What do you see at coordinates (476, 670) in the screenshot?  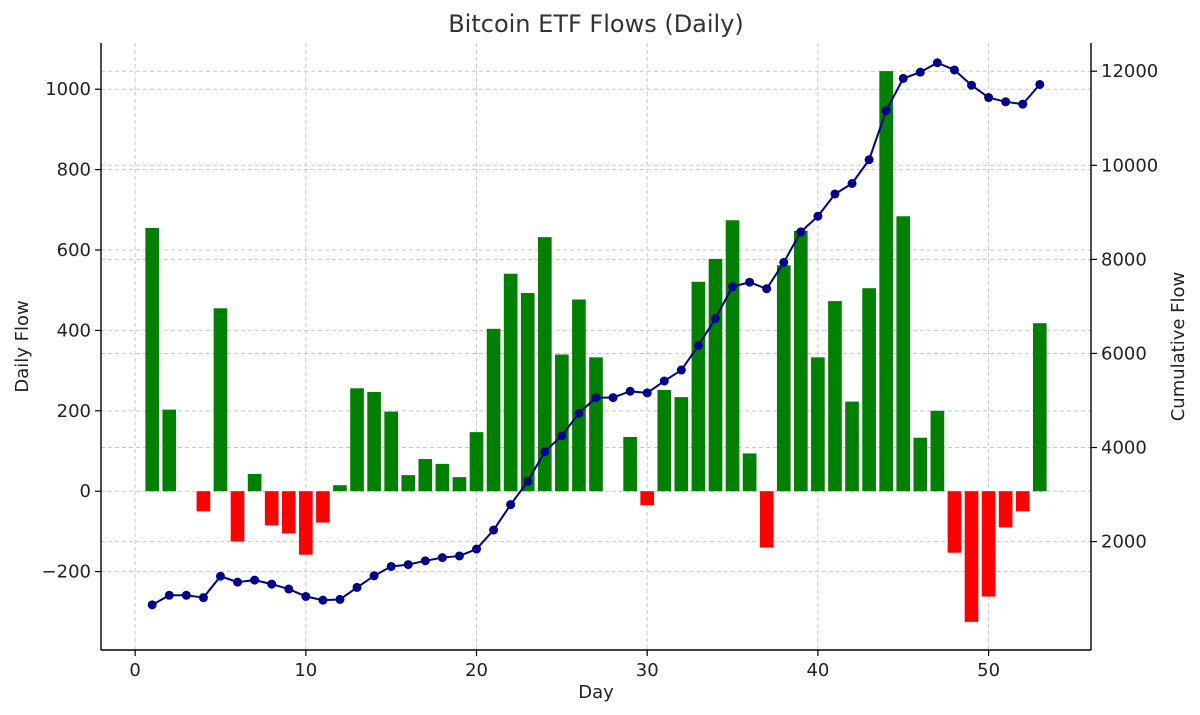 I see `x-tick-label: 20` at bounding box center [476, 670].